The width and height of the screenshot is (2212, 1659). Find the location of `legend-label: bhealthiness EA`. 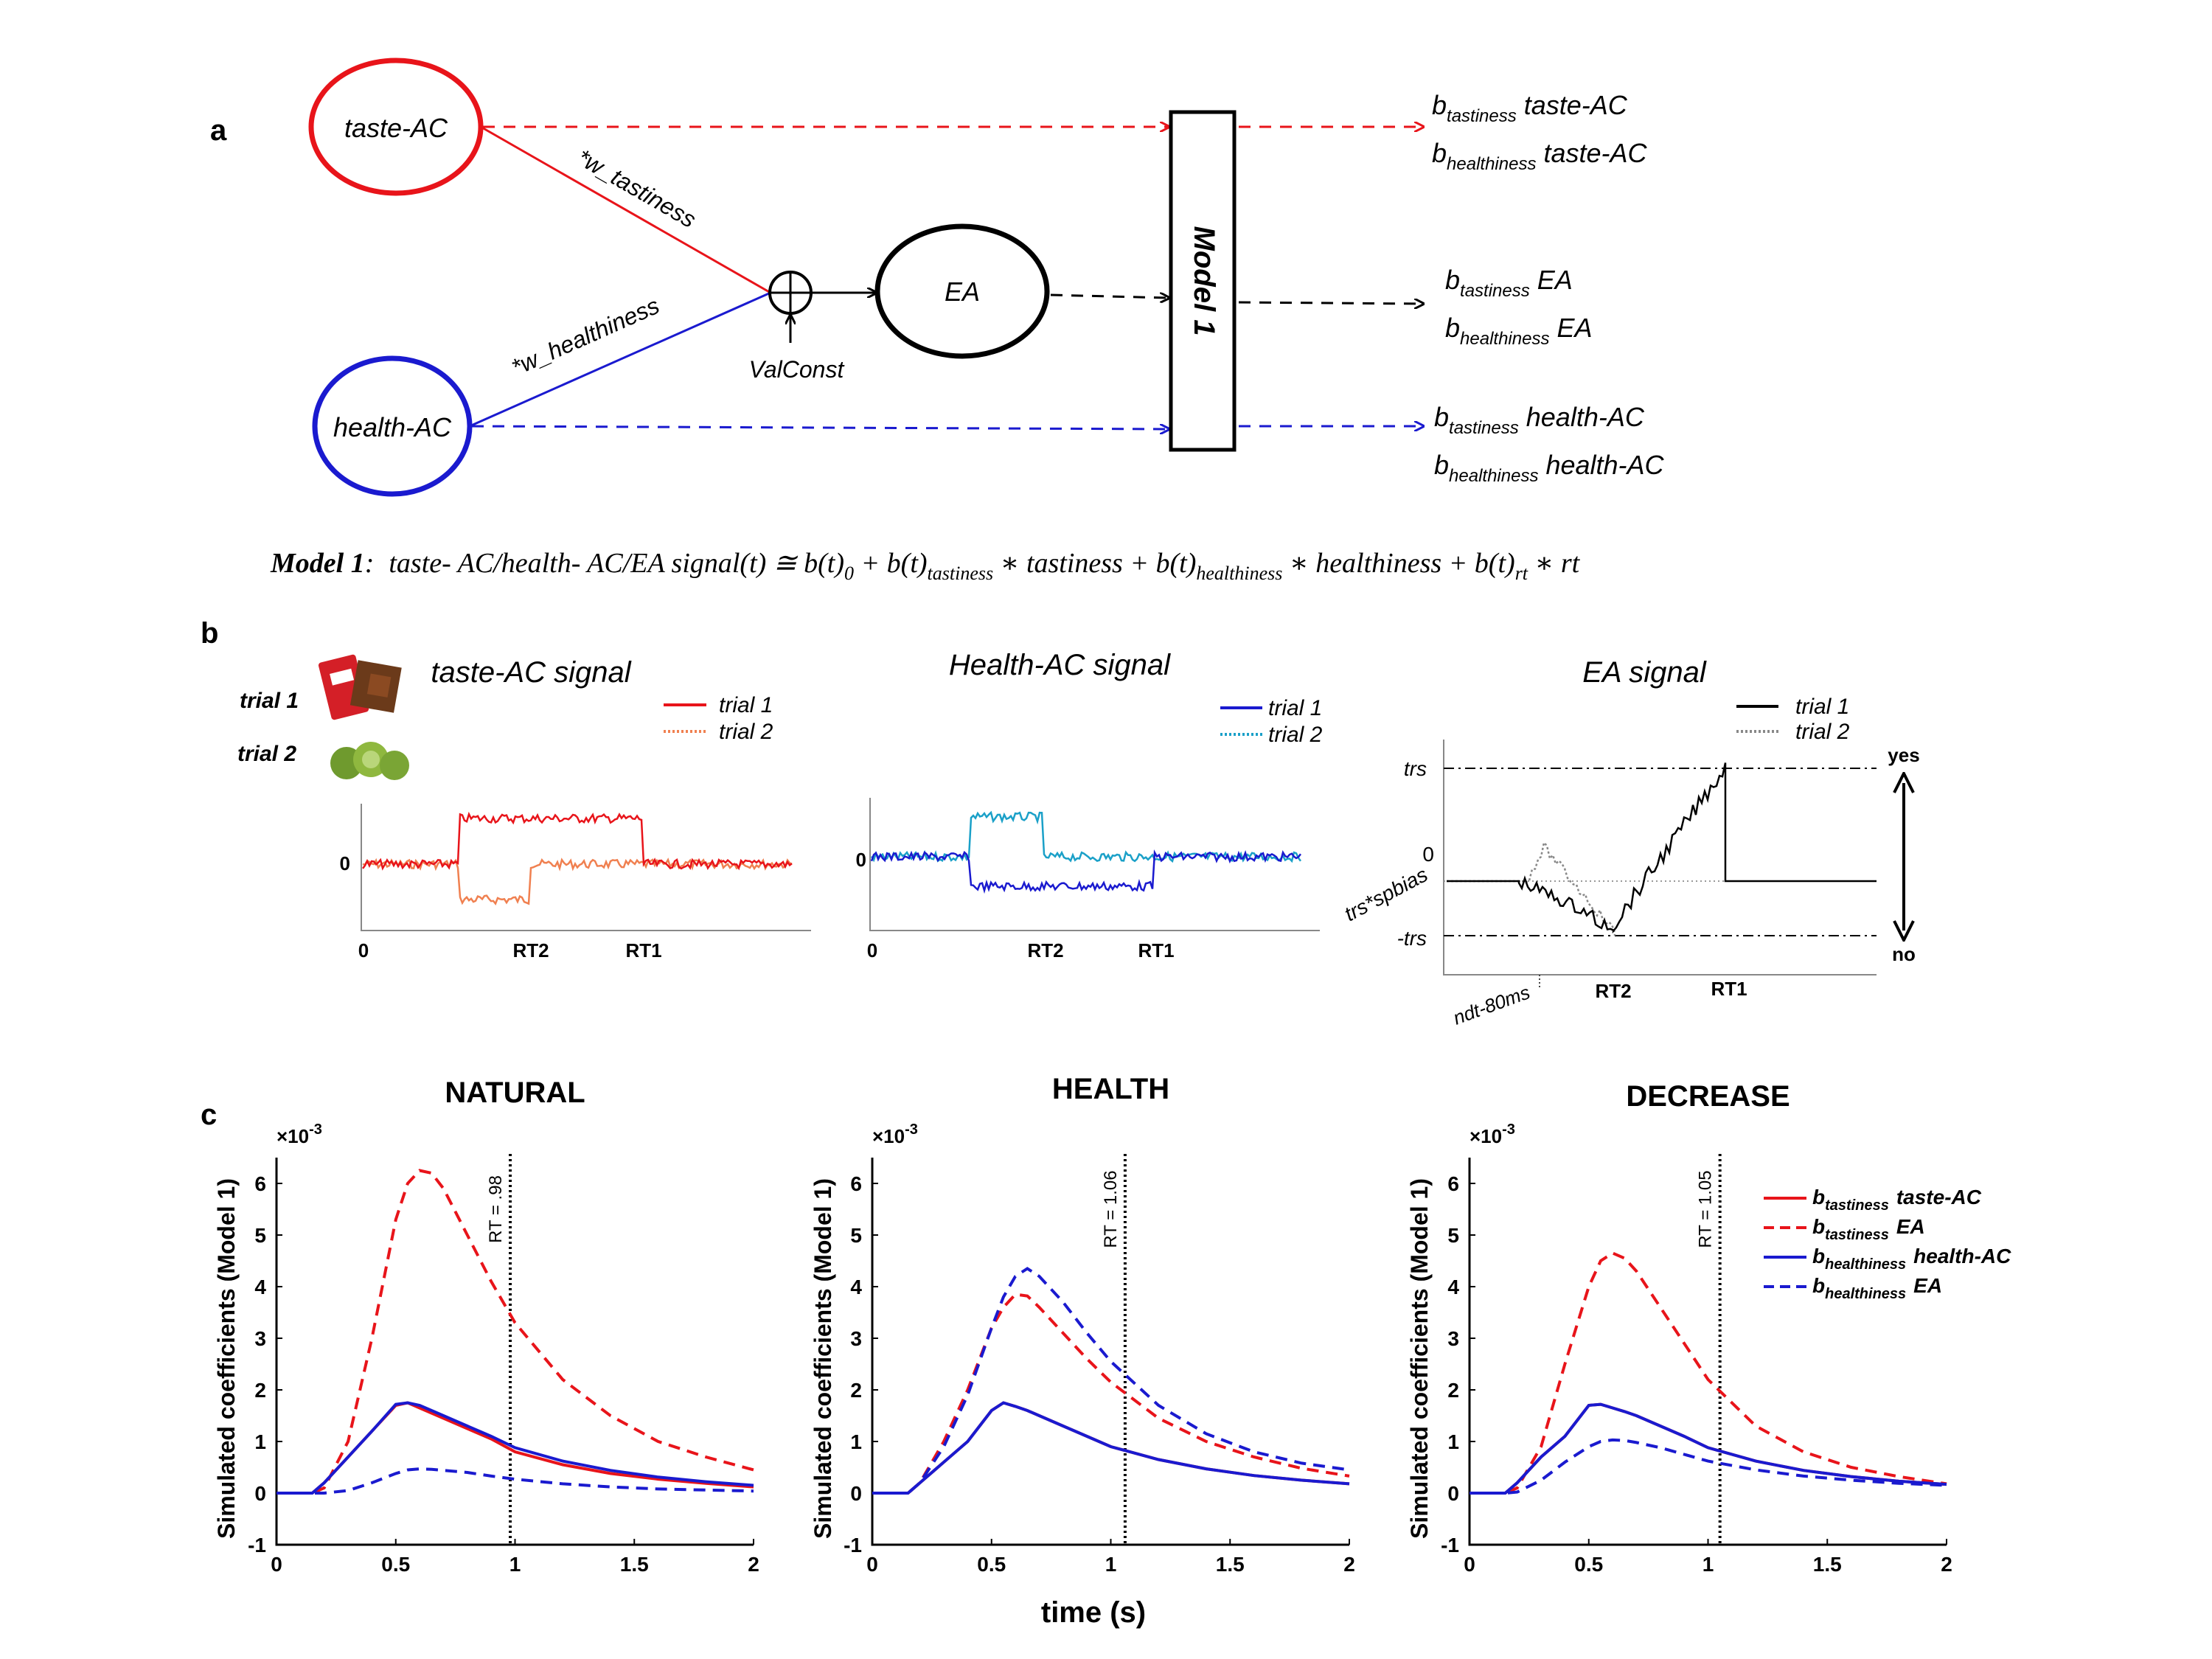

legend-label: bhealthiness EA is located at coordinates (1877, 1288).